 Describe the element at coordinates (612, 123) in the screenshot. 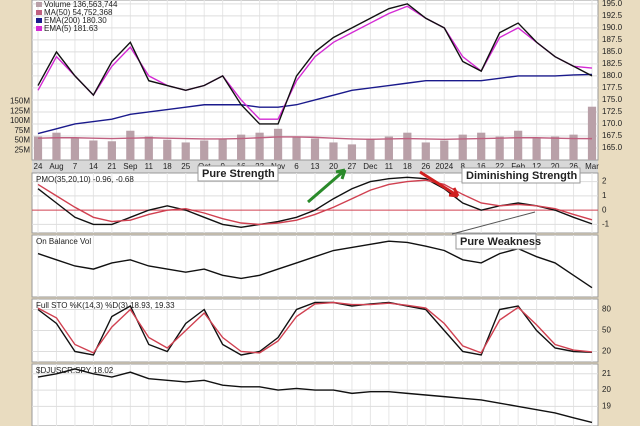

I see `y-tick-label: 170.0` at that location.